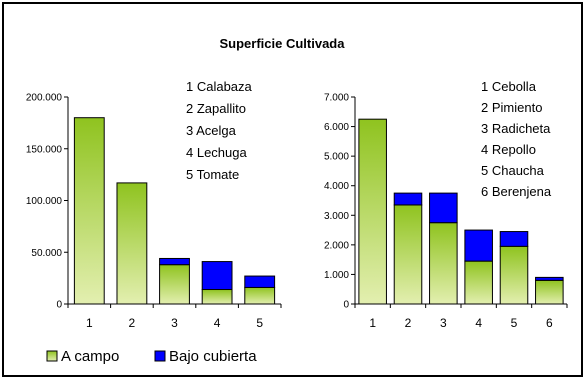 The image size is (587, 381). Describe the element at coordinates (44, 98) in the screenshot. I see `y-tick-label: 200.000` at that location.